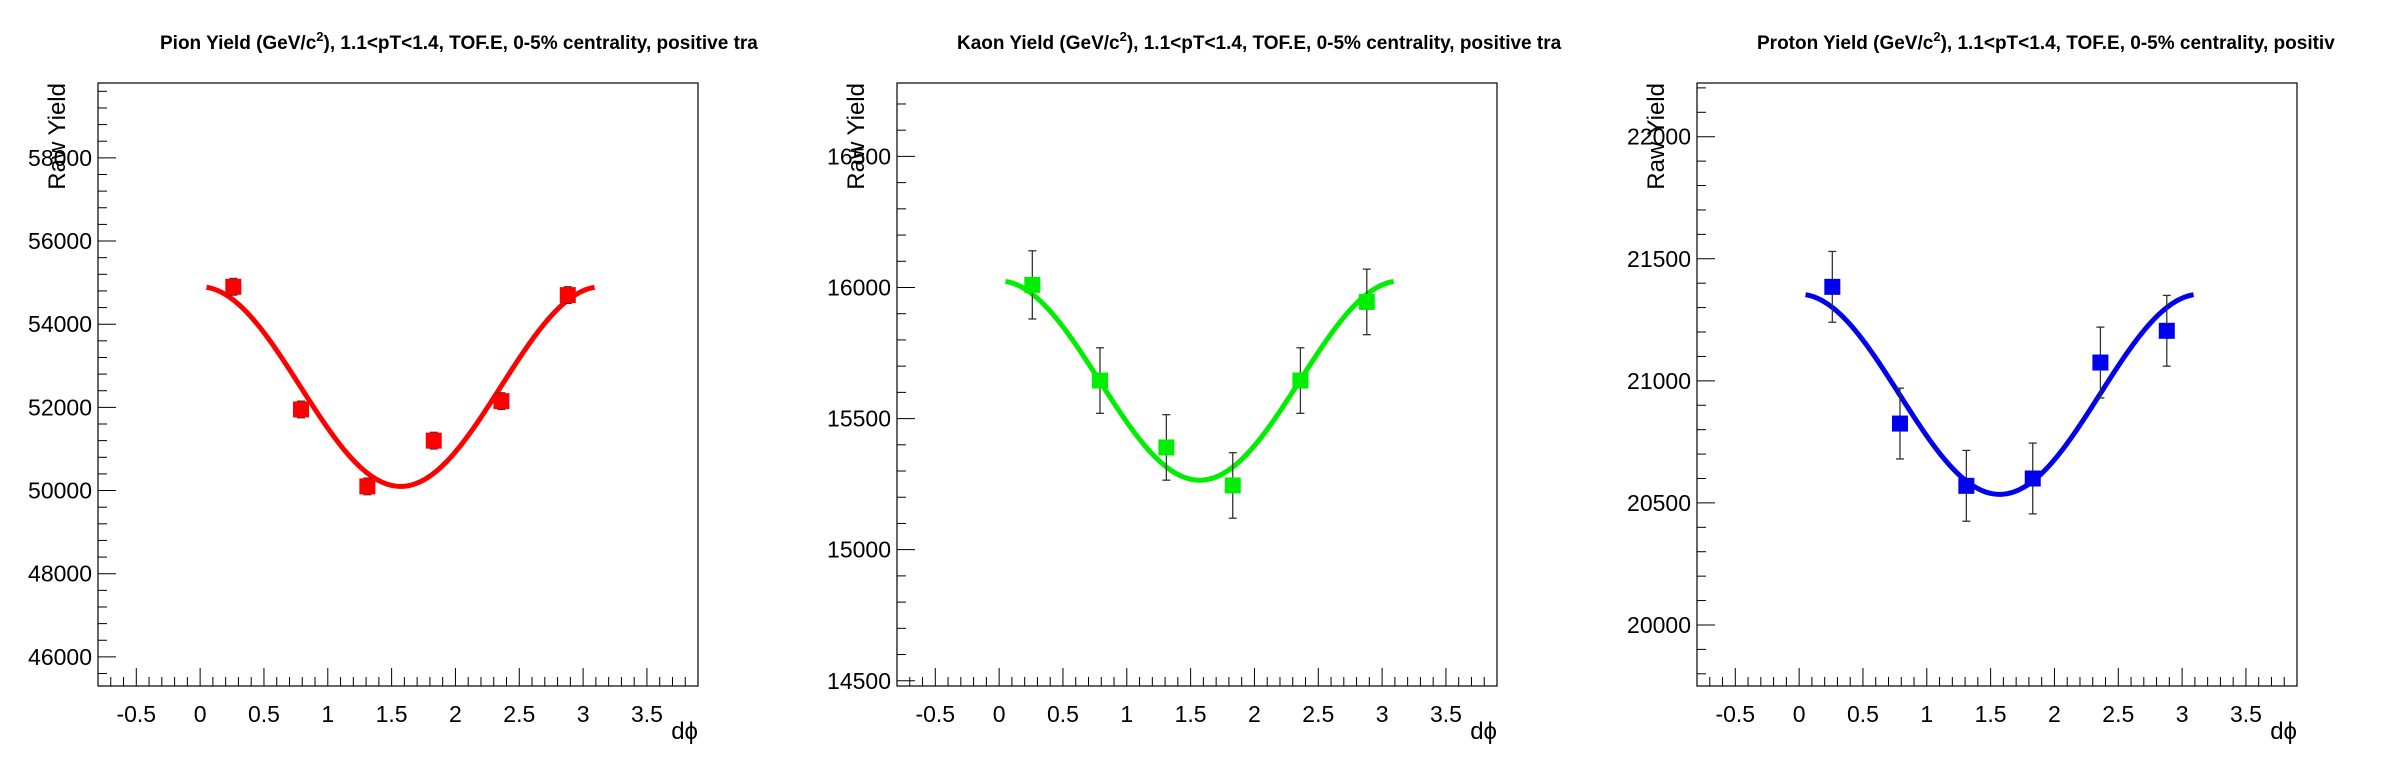 The width and height of the screenshot is (2396, 772). I want to click on y-tick-label: 54000, so click(60, 324).